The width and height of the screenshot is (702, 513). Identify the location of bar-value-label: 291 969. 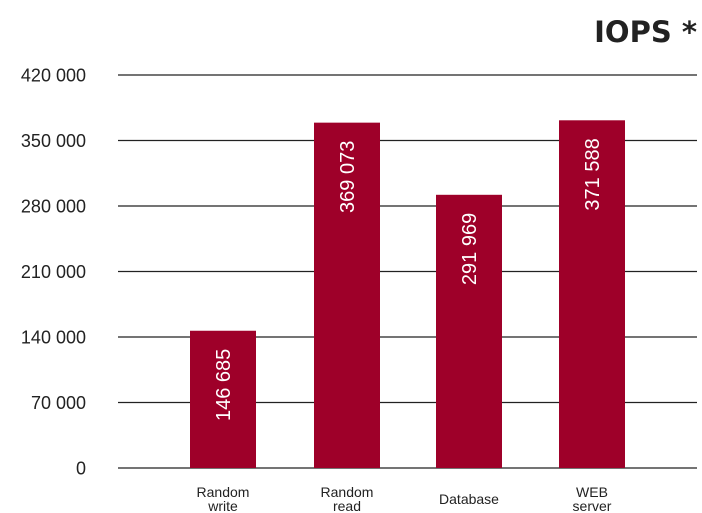
(470, 249).